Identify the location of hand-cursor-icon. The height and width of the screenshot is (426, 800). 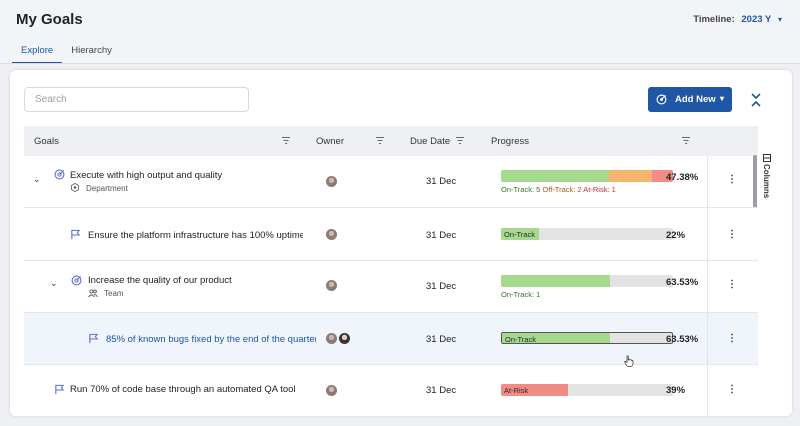
(629, 361).